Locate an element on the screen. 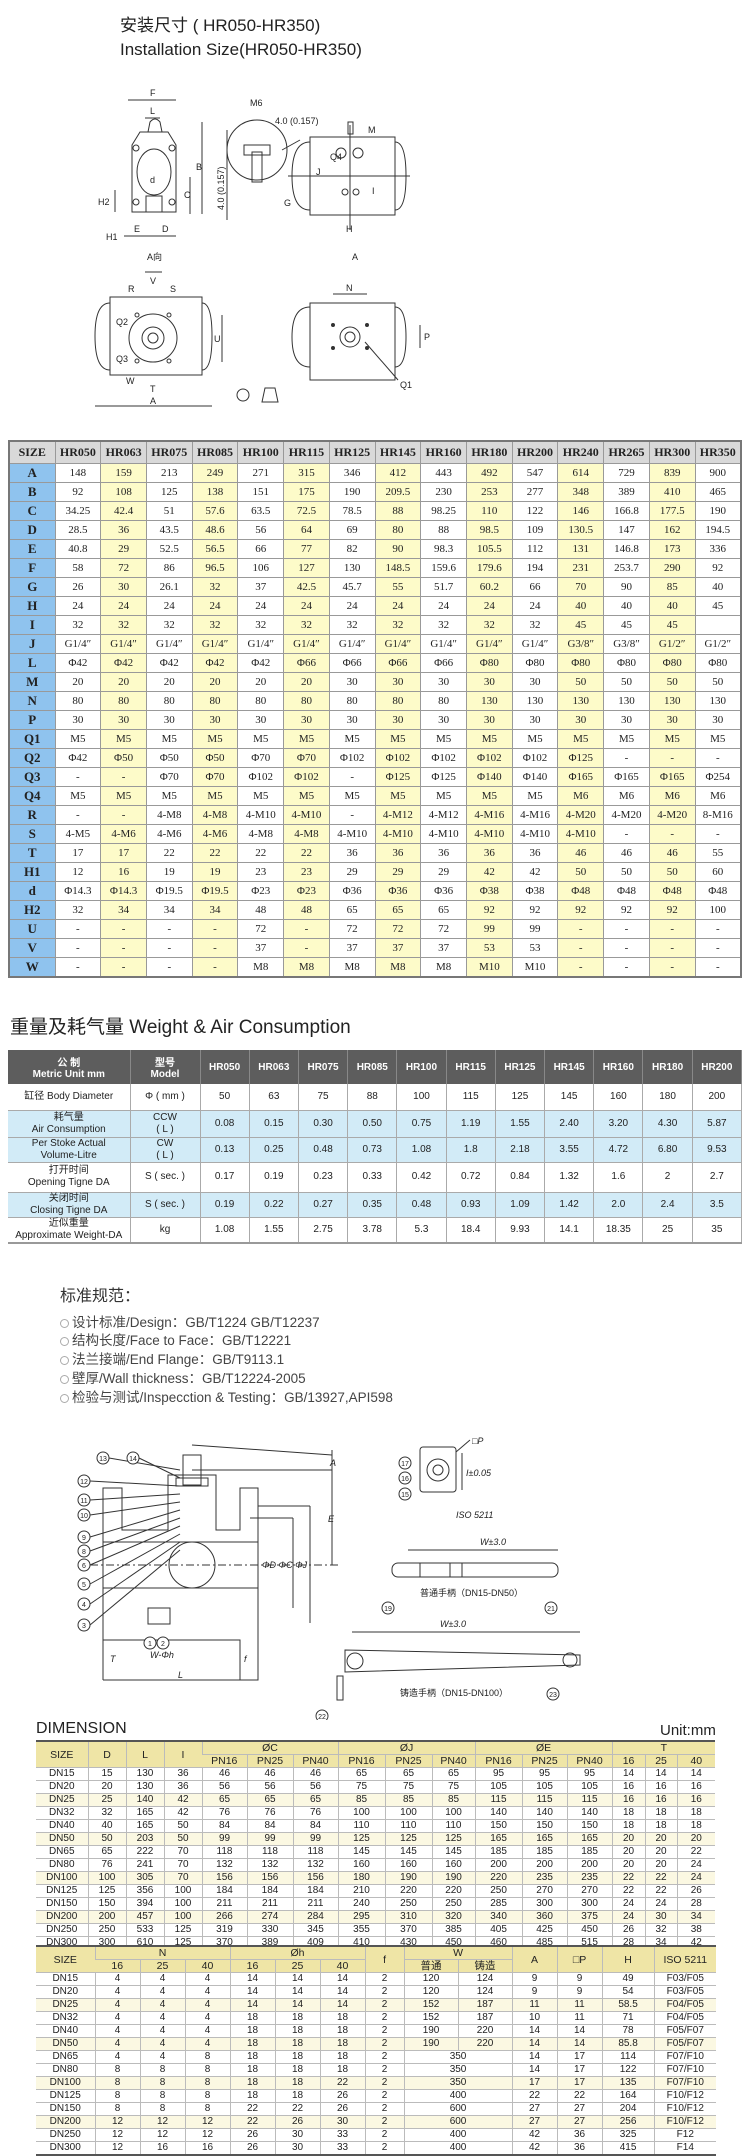 This screenshot has height=2156, width=750. callout-number: 14 is located at coordinates (133, 1459).